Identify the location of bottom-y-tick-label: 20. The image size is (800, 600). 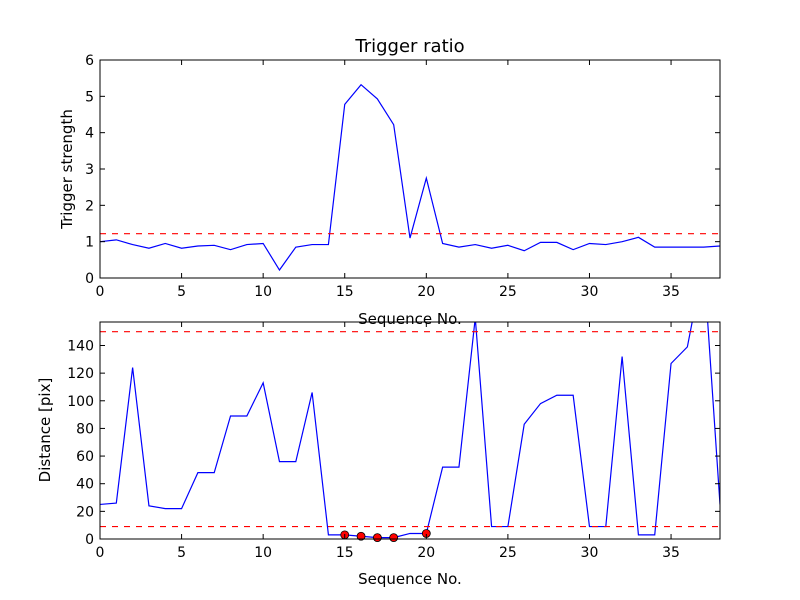
(85, 512).